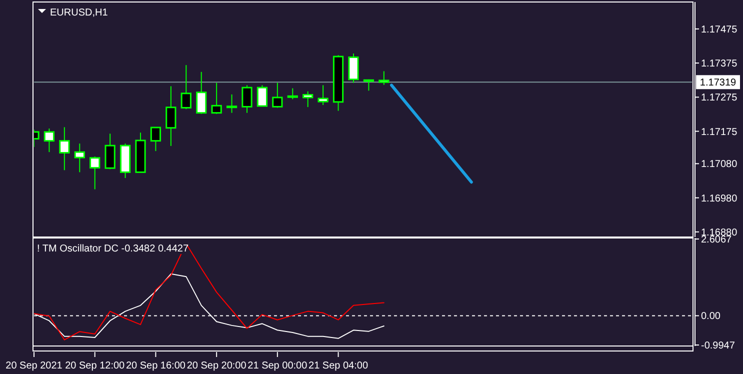 Image resolution: width=743 pixels, height=374 pixels. What do you see at coordinates (718, 83) in the screenshot?
I see `ref-line-label: 1.17319` at bounding box center [718, 83].